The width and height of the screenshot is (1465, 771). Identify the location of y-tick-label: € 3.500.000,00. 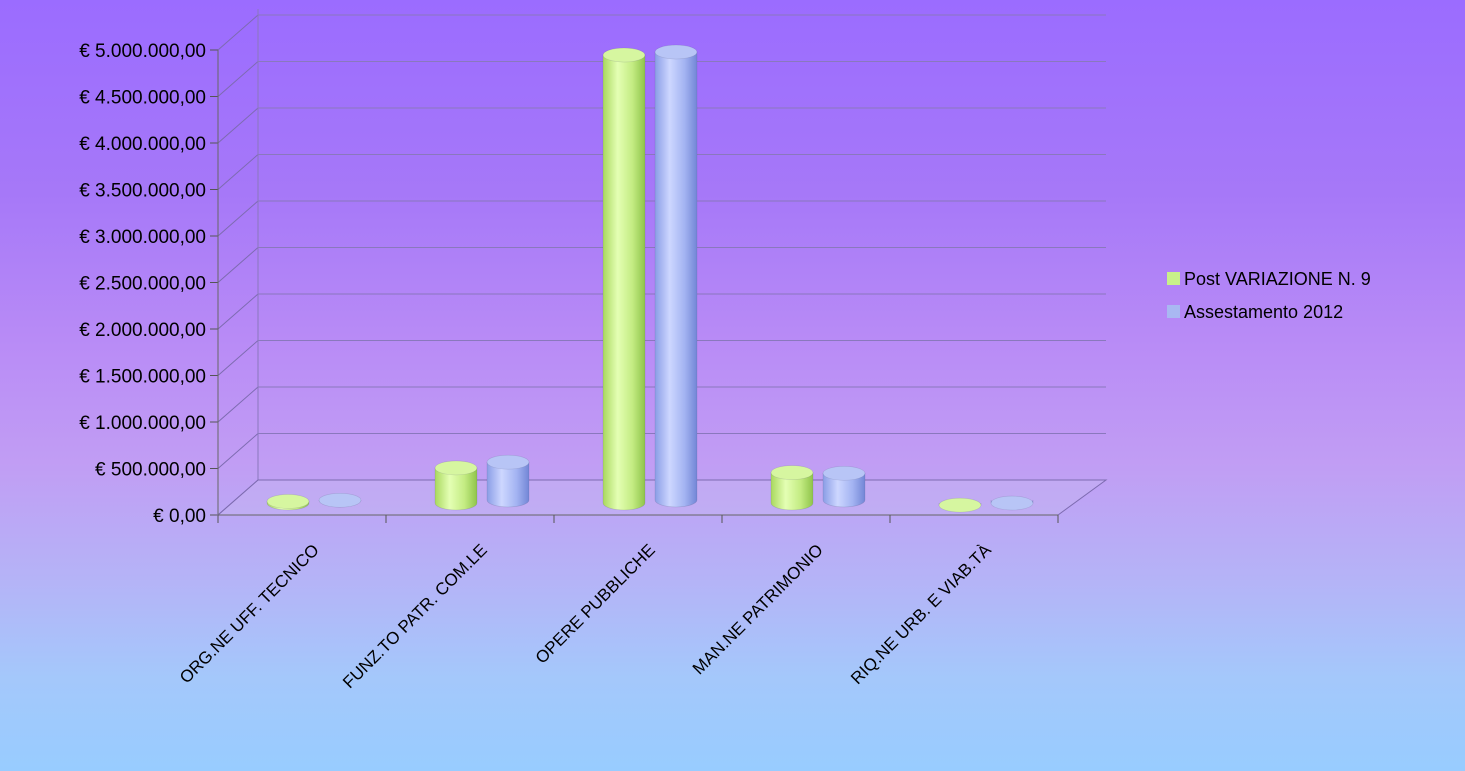
(142, 191).